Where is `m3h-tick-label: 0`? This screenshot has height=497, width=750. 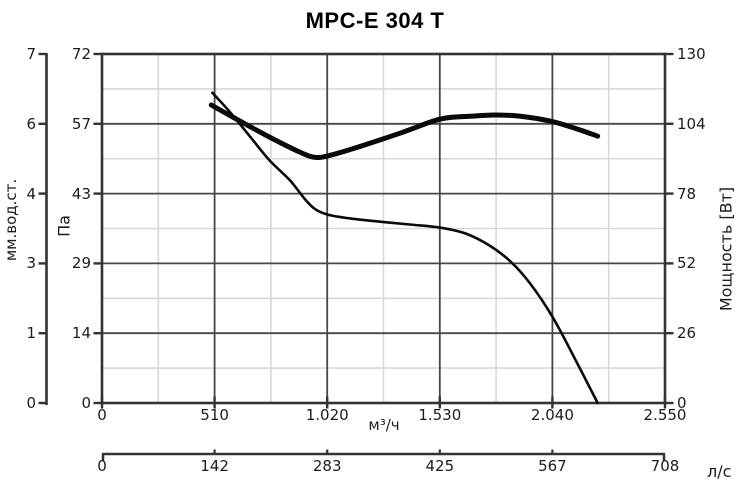 m3h-tick-label: 0 is located at coordinates (102, 415).